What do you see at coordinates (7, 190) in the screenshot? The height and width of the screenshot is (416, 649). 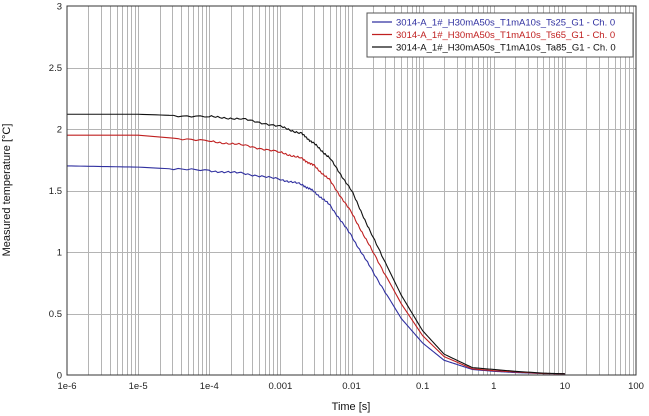 I see `y-axis-title: Measured temperature [°C]` at bounding box center [7, 190].